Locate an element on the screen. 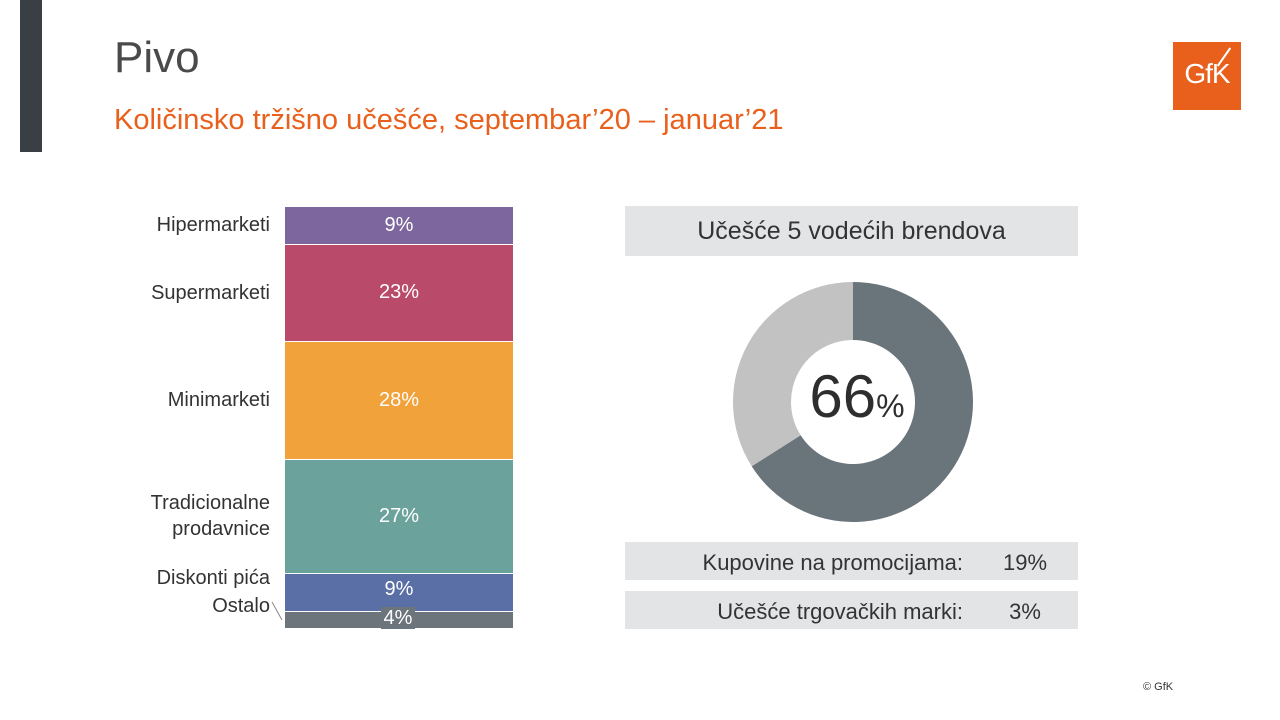  page-title: Pivo is located at coordinates (157, 57).